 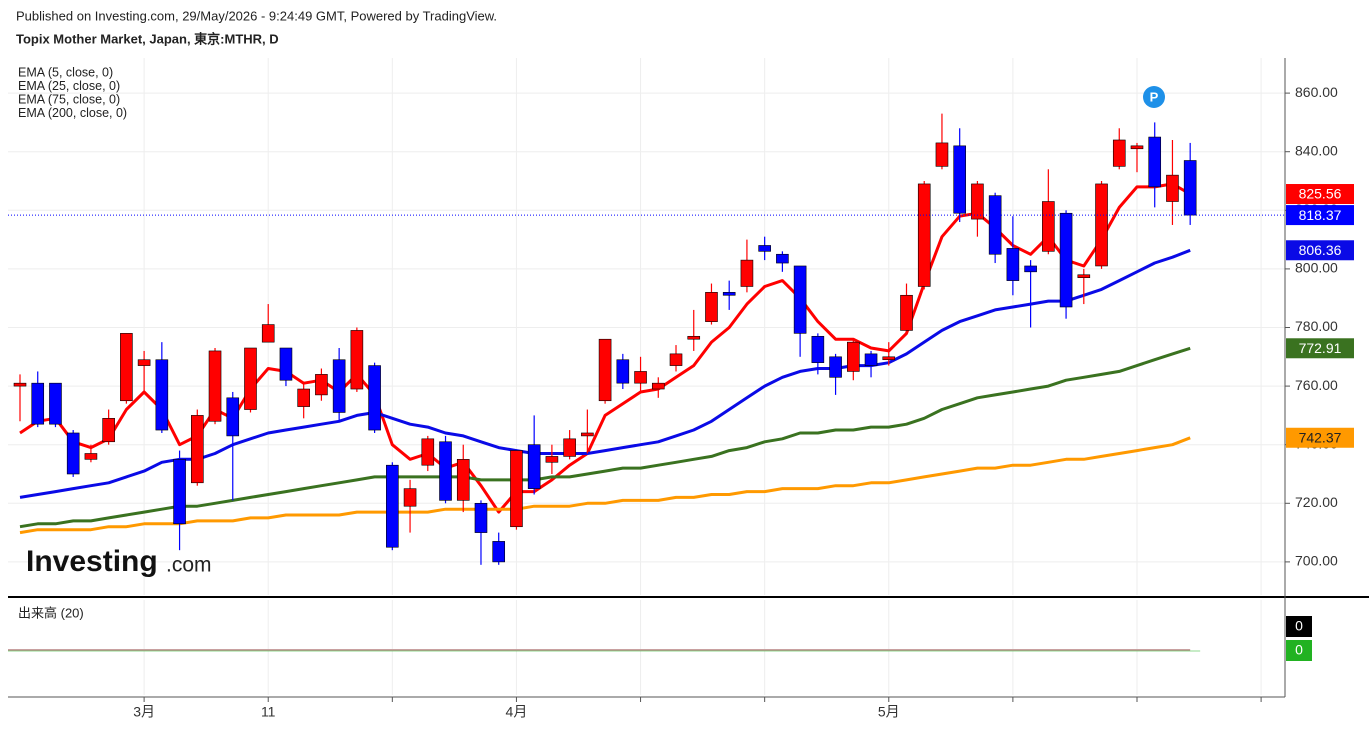 I want to click on volume-tag-label: 0, so click(x=1299, y=626).